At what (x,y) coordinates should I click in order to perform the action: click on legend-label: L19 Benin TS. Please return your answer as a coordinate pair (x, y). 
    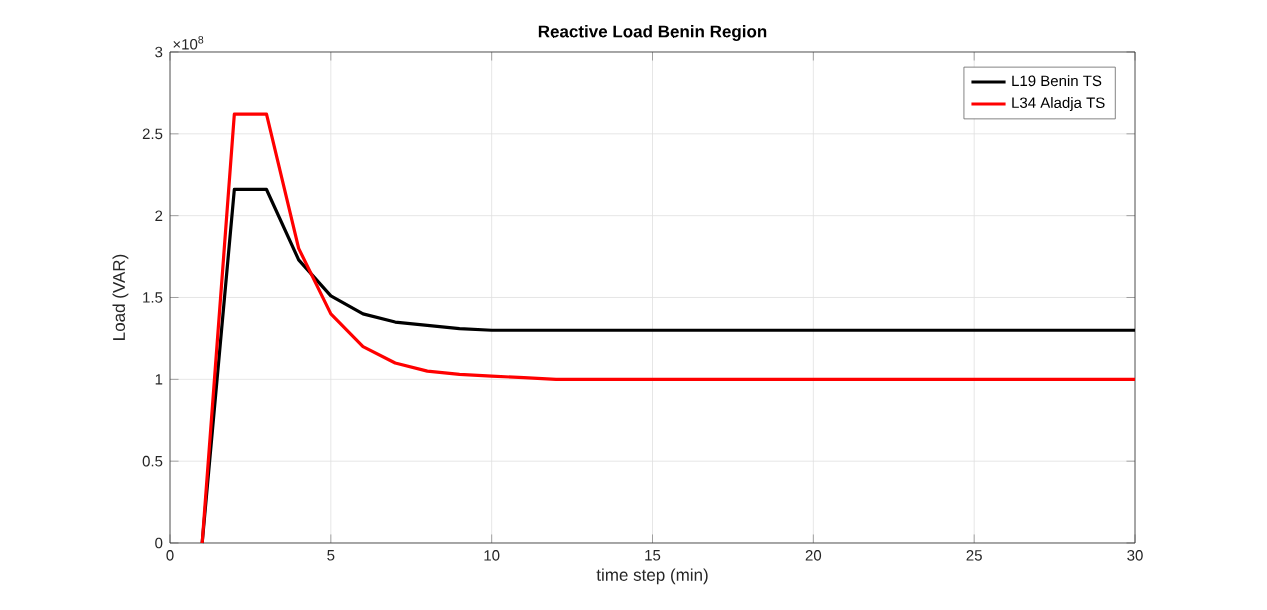
    Looking at the image, I should click on (1057, 81).